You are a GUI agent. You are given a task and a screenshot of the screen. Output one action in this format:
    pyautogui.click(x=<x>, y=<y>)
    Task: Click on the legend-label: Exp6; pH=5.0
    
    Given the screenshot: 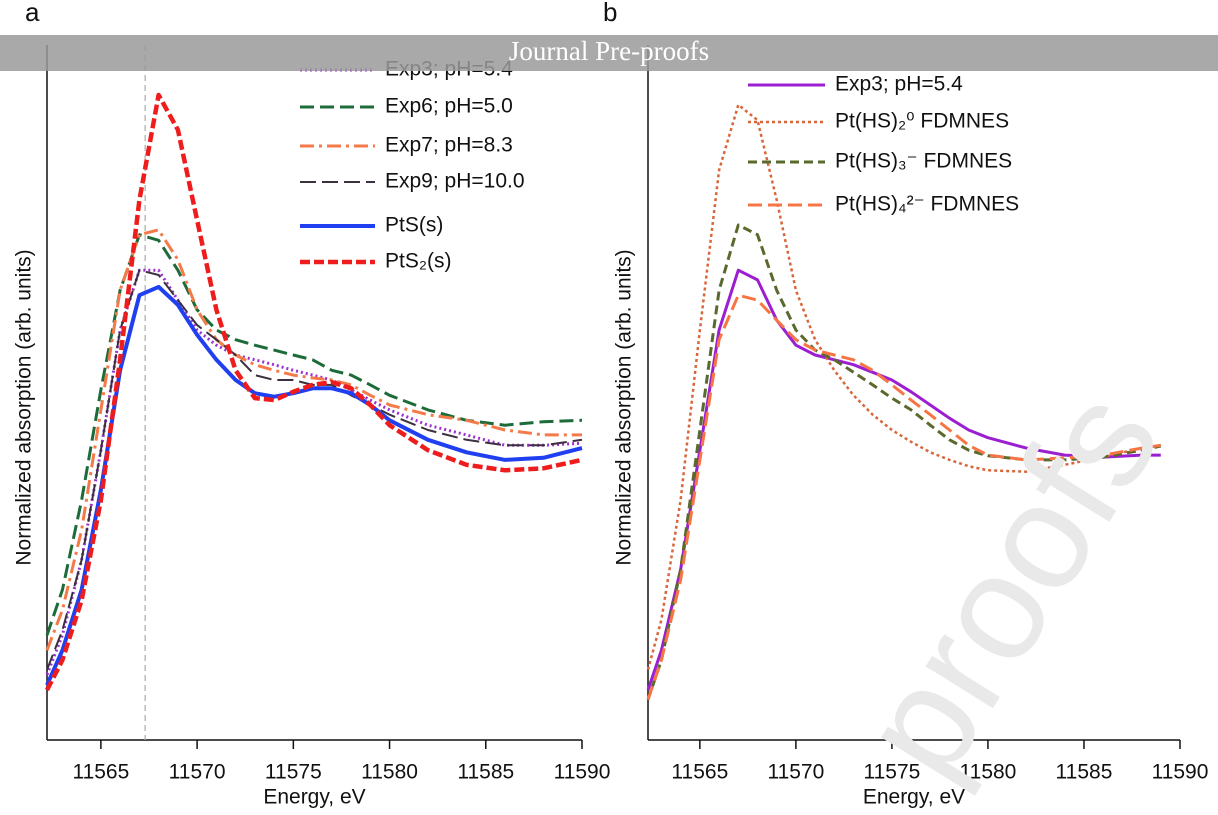 What is the action you would take?
    pyautogui.click(x=449, y=106)
    